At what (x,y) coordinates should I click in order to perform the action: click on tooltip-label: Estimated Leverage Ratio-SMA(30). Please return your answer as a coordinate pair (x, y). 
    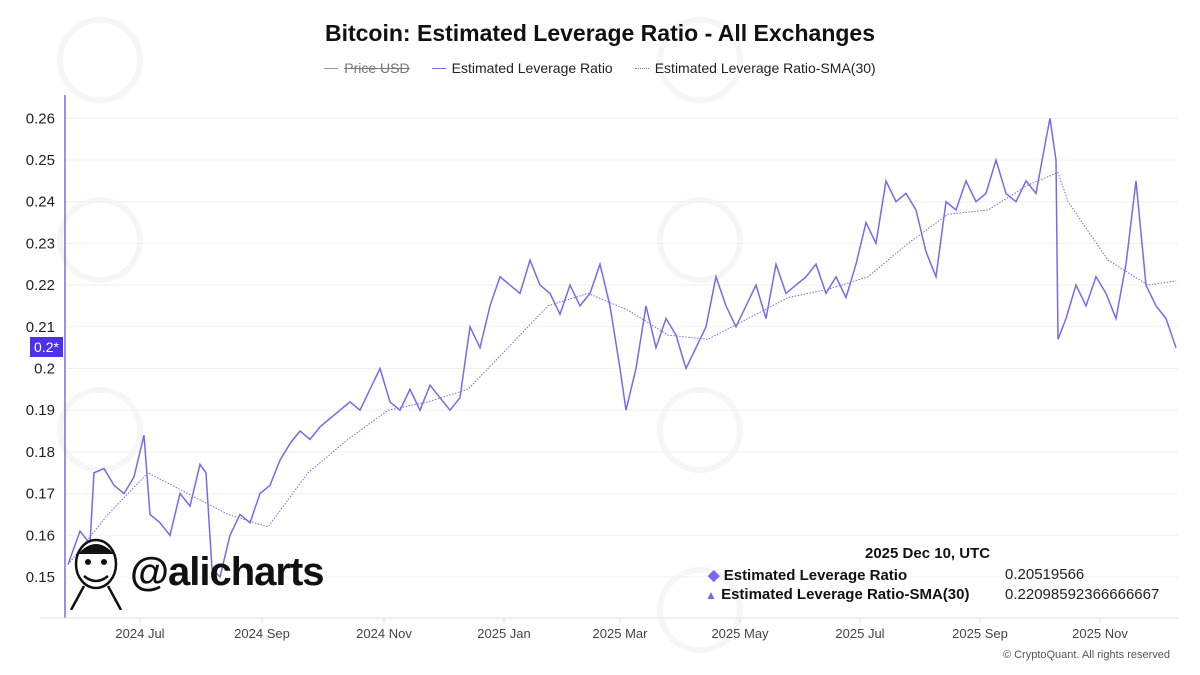
    Looking at the image, I should click on (845, 594).